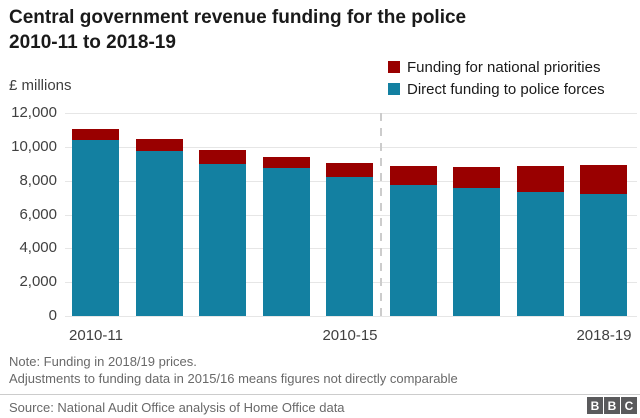  Describe the element at coordinates (350, 335) in the screenshot. I see `x-axis-tick-label: 2010-15` at that location.